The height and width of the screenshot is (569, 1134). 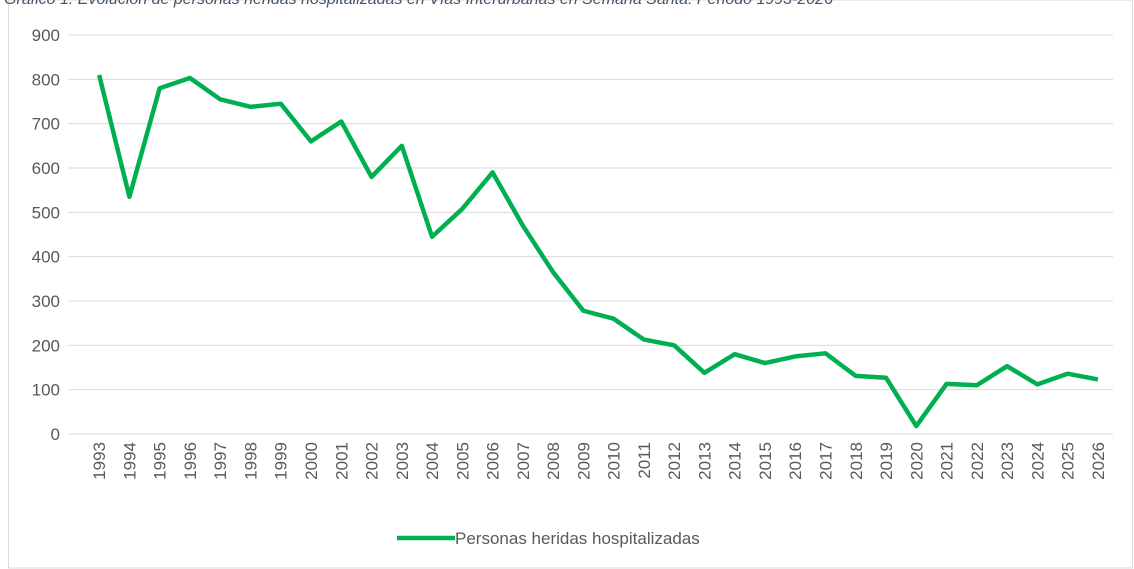 What do you see at coordinates (46, 35) in the screenshot?
I see `y-tick-label: 900` at bounding box center [46, 35].